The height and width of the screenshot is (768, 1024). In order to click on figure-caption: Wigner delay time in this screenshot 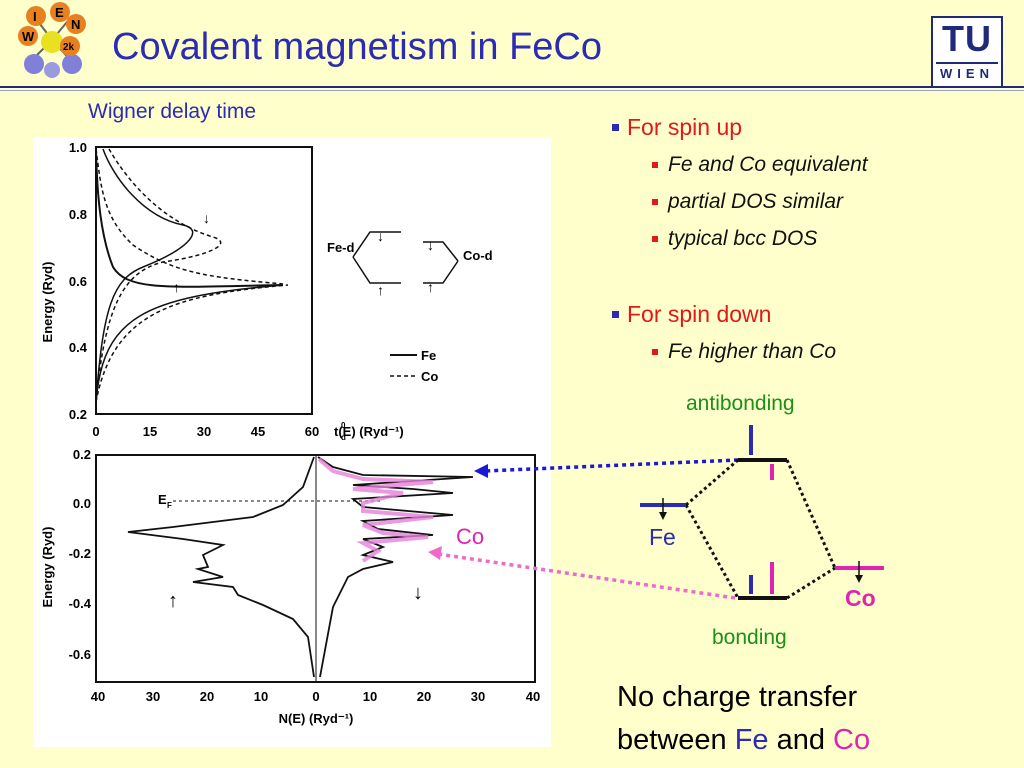, I will do `click(172, 111)`.